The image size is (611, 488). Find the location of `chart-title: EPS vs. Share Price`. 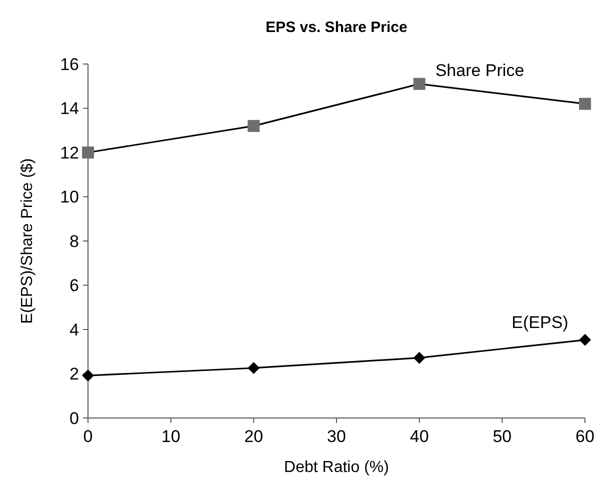

chart-title: EPS vs. Share Price is located at coordinates (337, 27).